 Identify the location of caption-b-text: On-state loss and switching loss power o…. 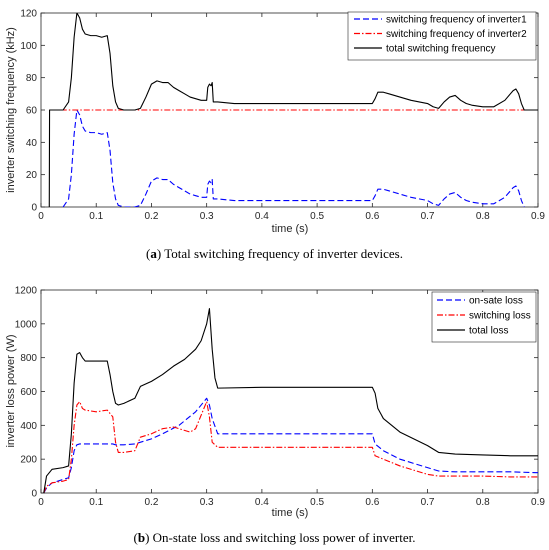
(282, 537).